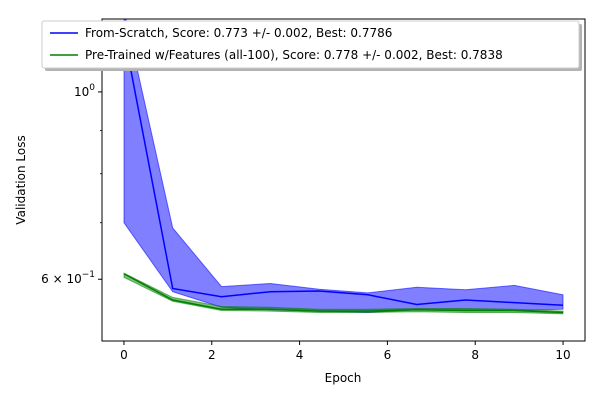 The image size is (600, 400). I want to click on x-tick-label: 8, so click(475, 355).